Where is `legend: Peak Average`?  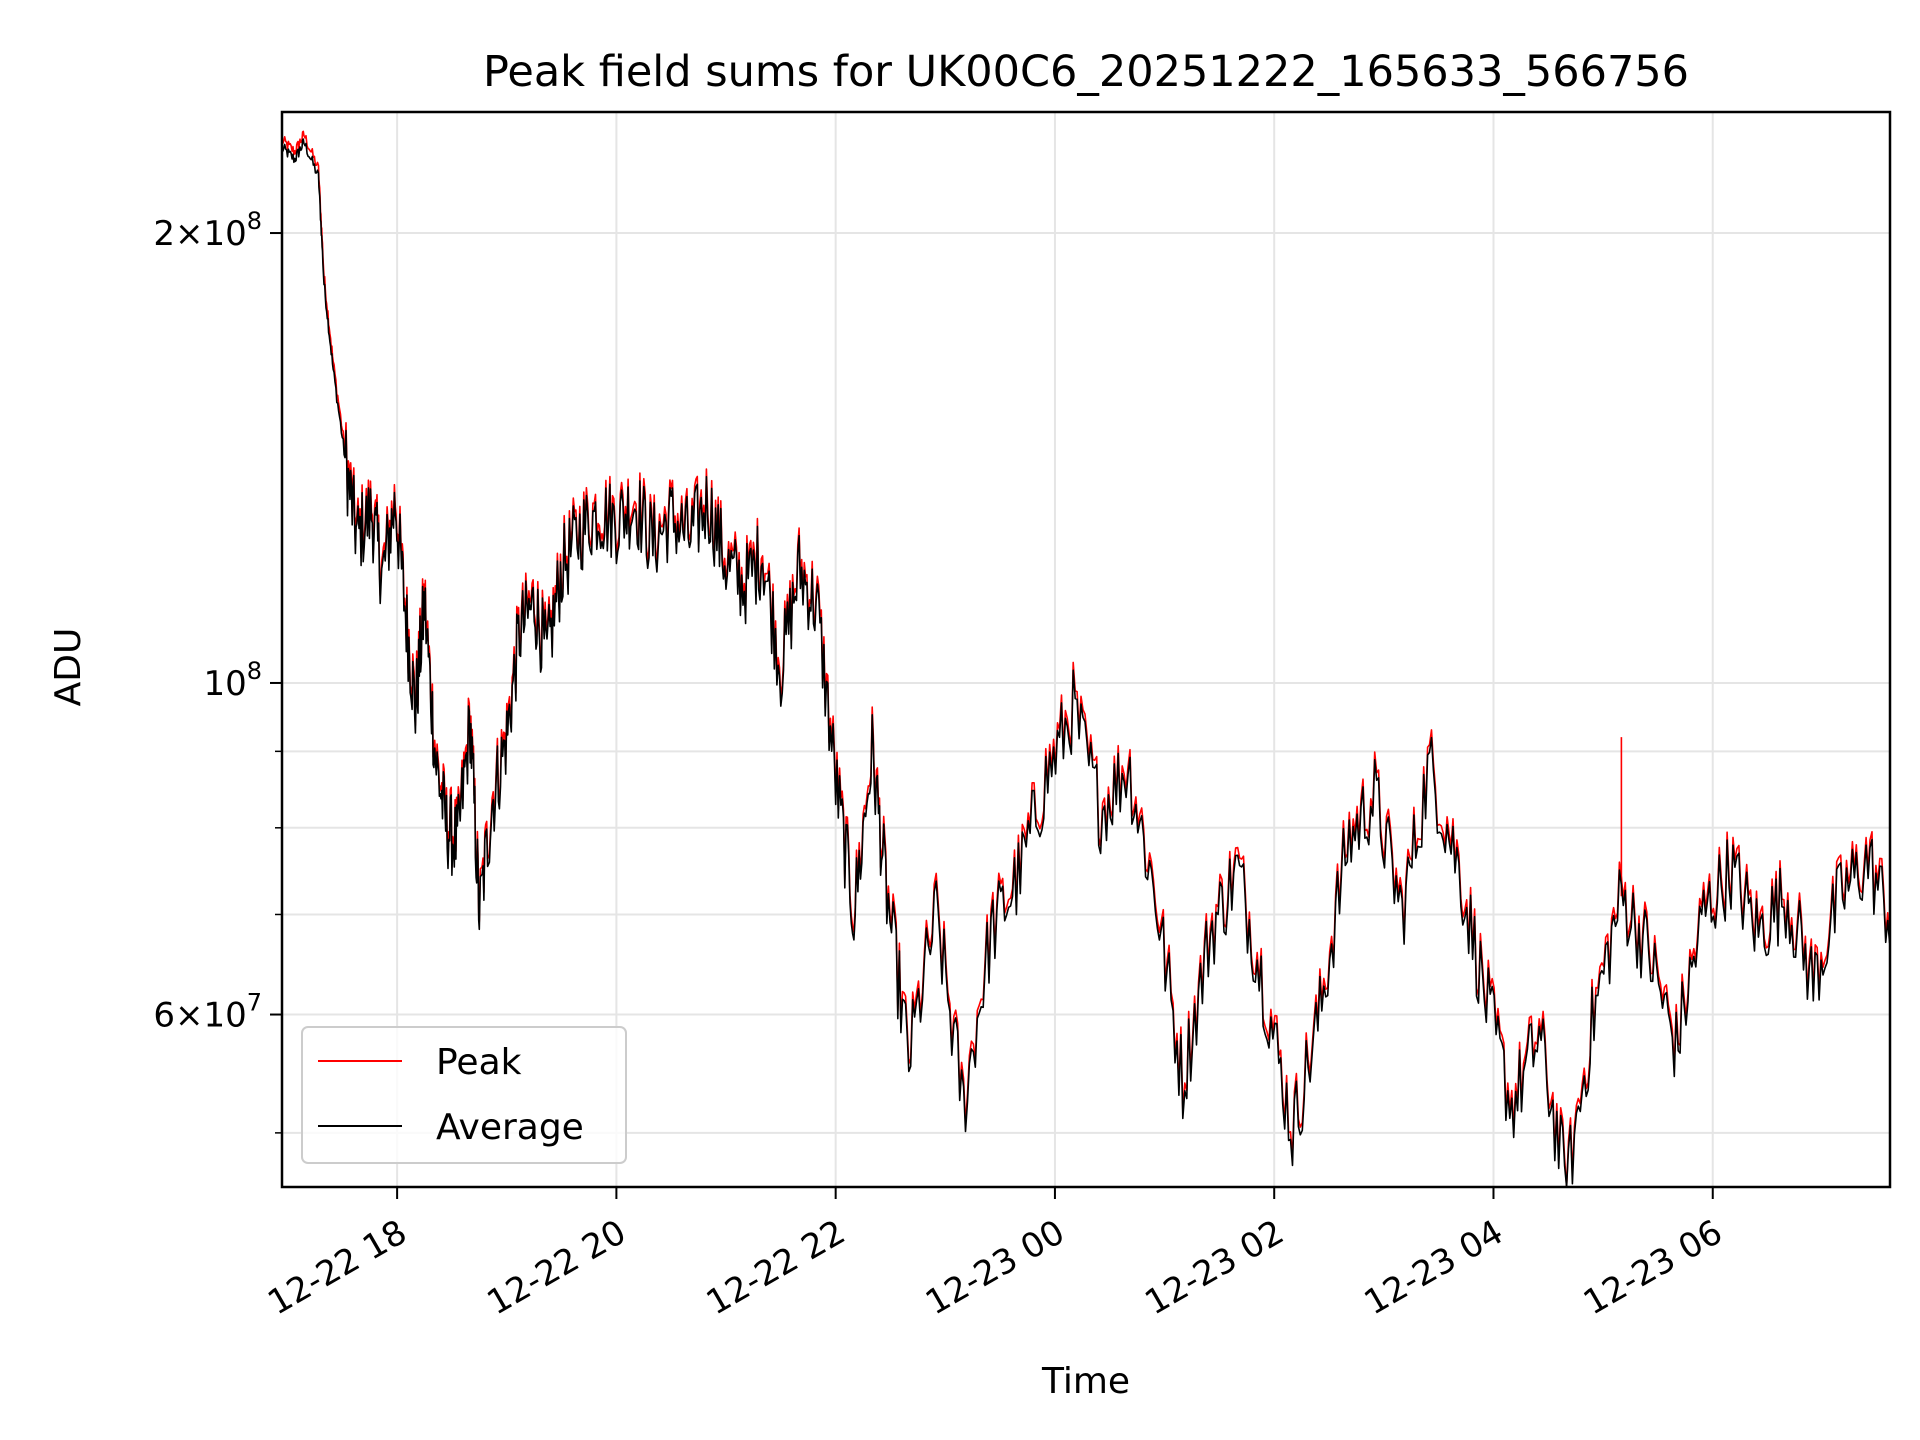
legend: Peak Average is located at coordinates (464, 1095).